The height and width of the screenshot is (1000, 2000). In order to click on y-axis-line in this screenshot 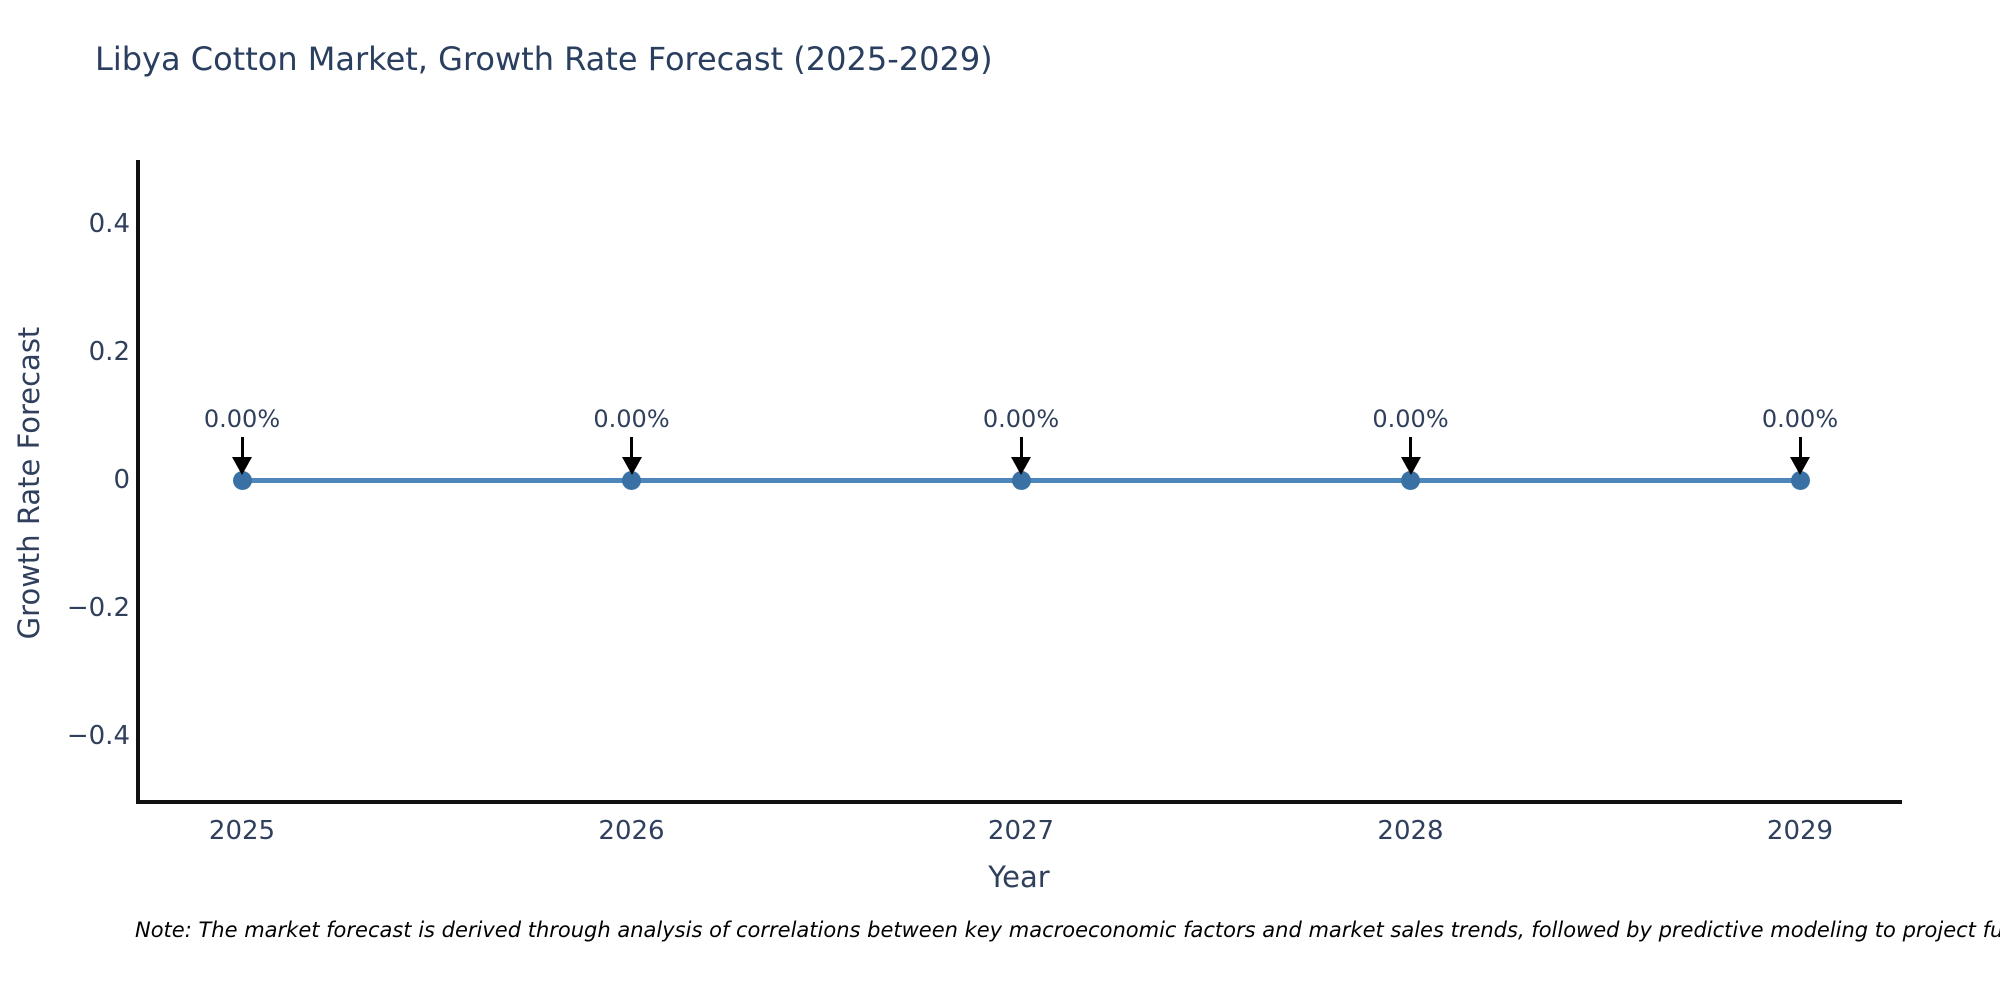, I will do `click(138, 482)`.